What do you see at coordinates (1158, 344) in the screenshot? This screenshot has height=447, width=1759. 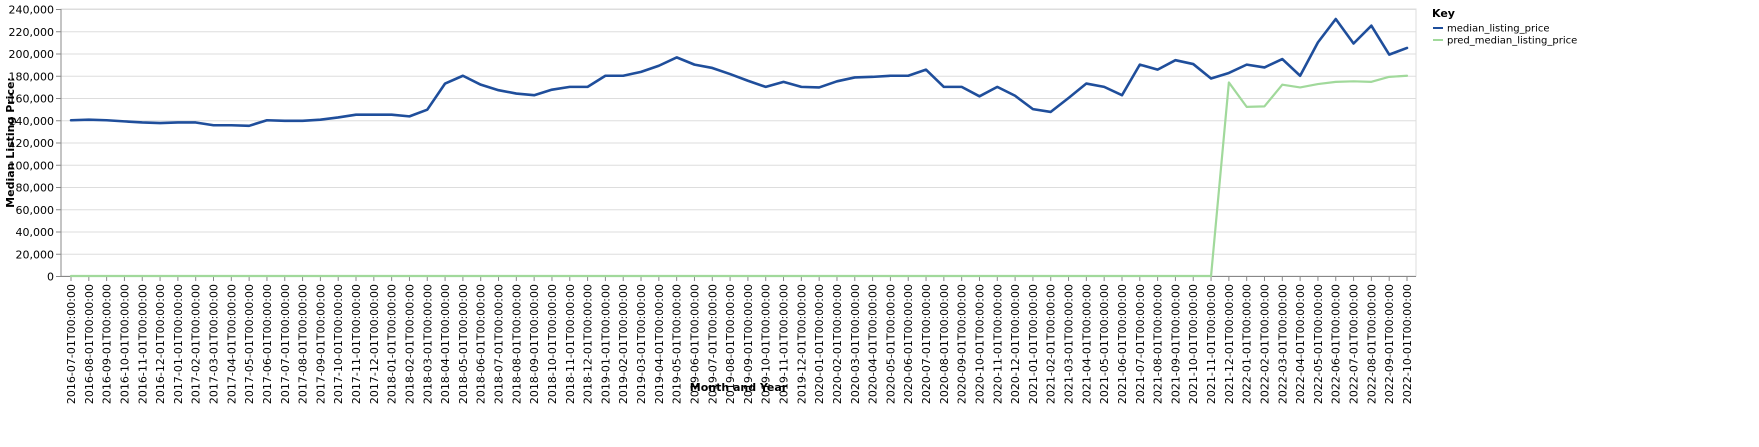 I see `x-tick-label: 2021-08-01T00:00:00` at bounding box center [1158, 344].